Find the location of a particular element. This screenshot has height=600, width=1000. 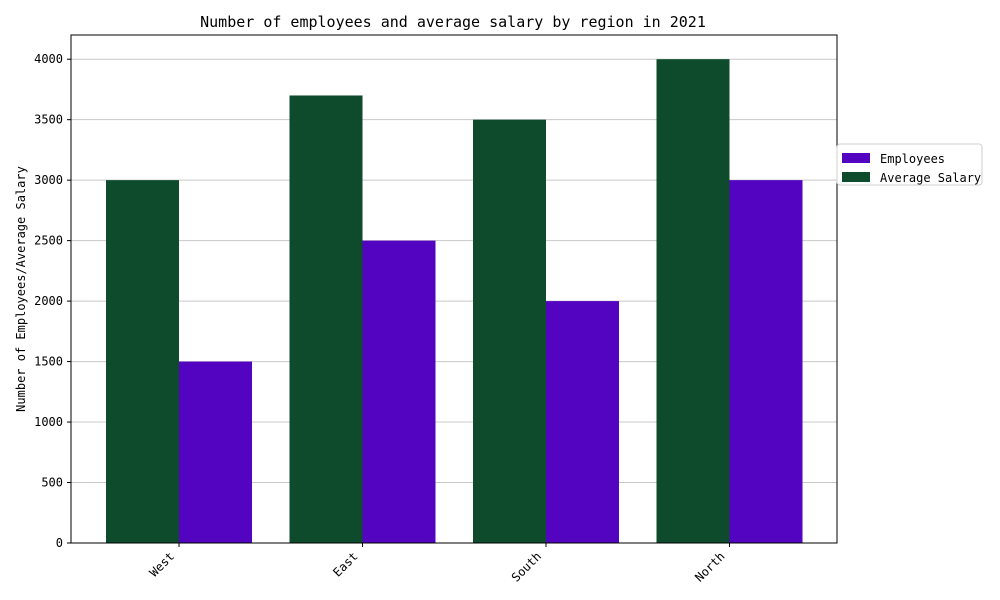

legend-swatch-employees is located at coordinates (856, 158).